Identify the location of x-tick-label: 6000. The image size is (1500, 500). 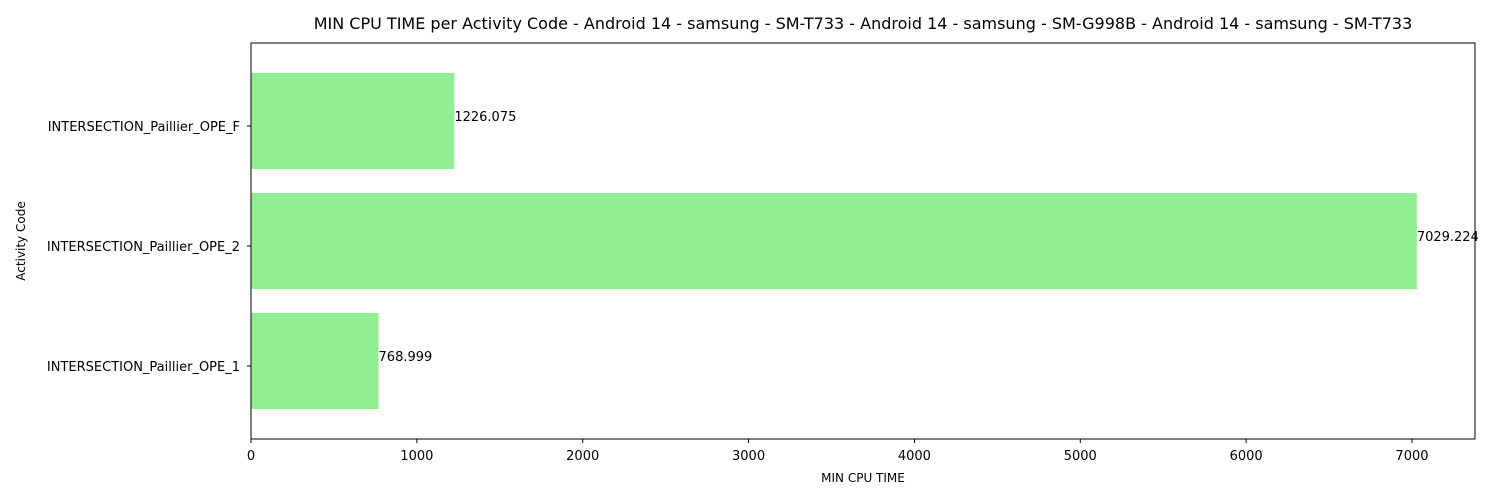
(1246, 456).